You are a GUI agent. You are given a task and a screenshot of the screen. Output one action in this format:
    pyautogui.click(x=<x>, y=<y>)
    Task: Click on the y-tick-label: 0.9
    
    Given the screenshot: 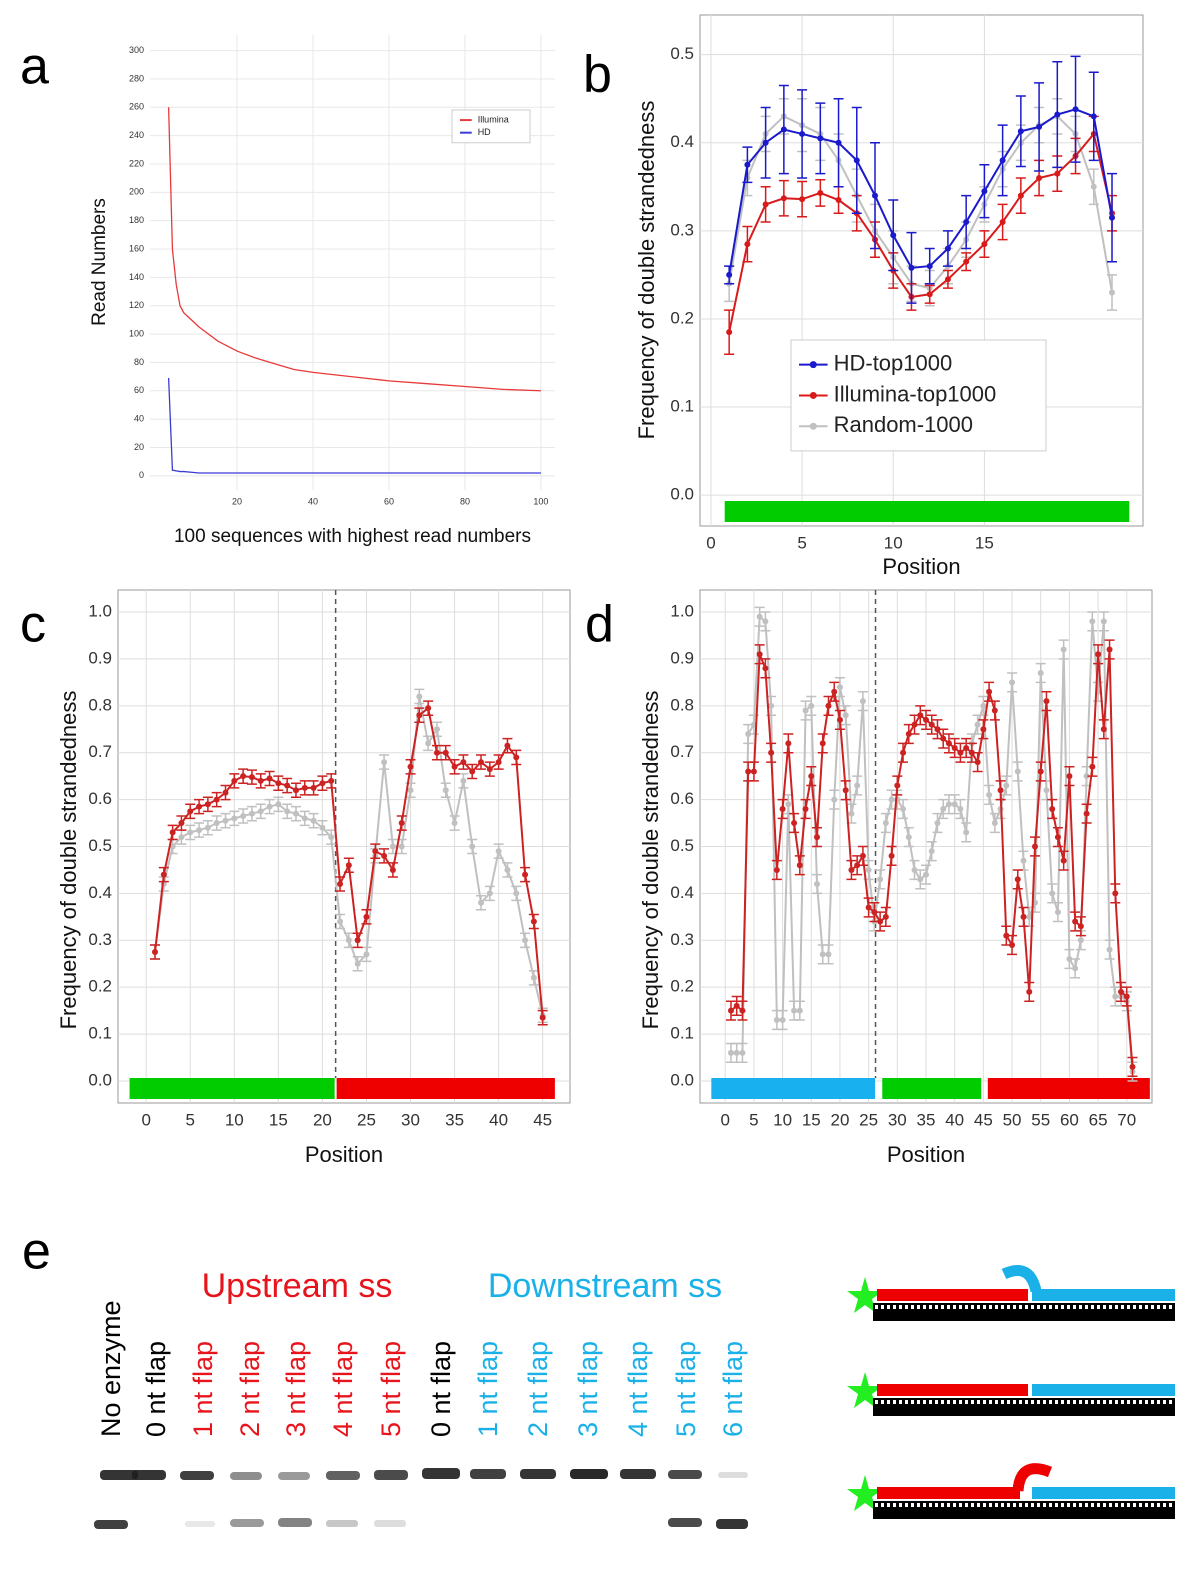 What is the action you would take?
    pyautogui.click(x=682, y=657)
    